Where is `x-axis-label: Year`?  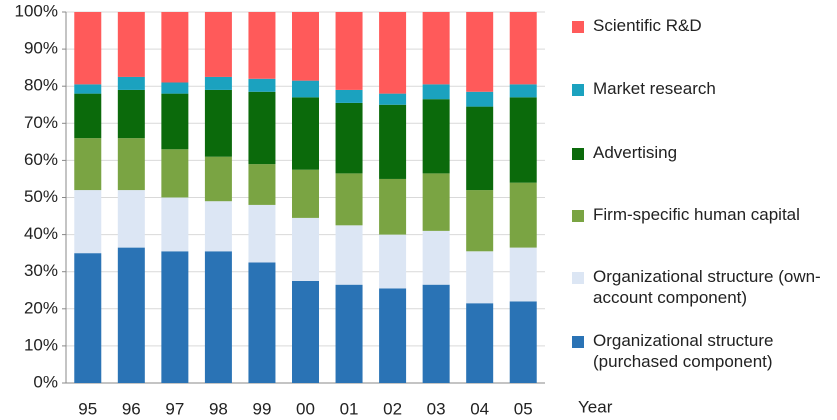
x-axis-label: Year is located at coordinates (595, 406).